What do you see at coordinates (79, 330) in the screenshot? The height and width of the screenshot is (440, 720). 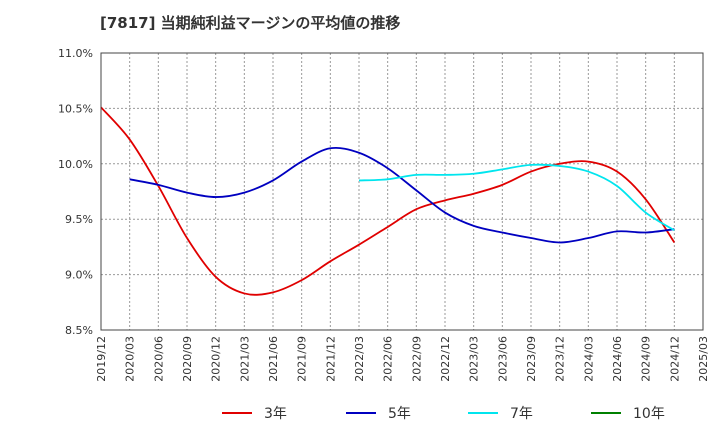 I see `y-tick-label: 8.5%` at bounding box center [79, 330].